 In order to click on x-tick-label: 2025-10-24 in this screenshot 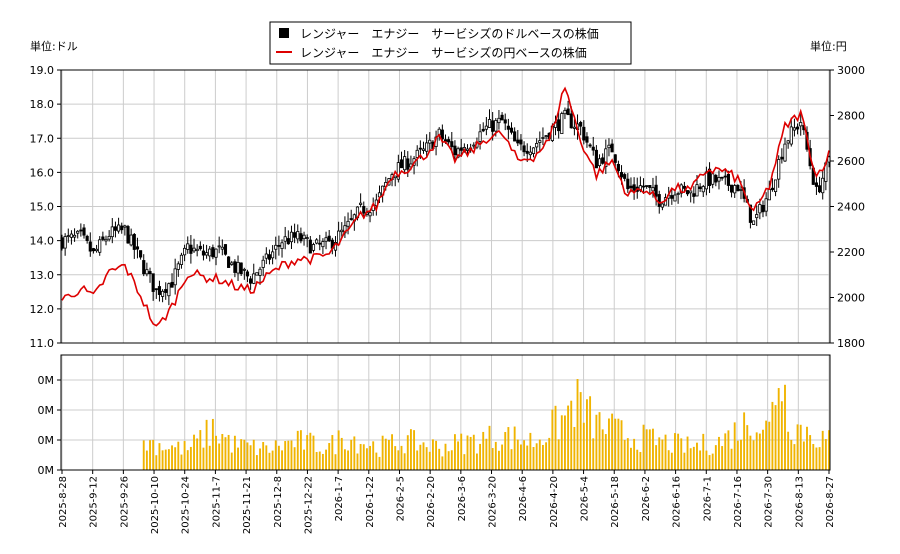, I will do `click(186, 505)`.